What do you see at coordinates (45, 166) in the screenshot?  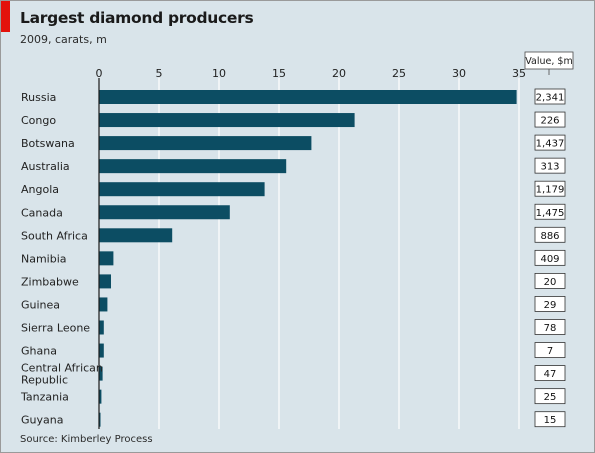 I see `category-label: Australia` at bounding box center [45, 166].